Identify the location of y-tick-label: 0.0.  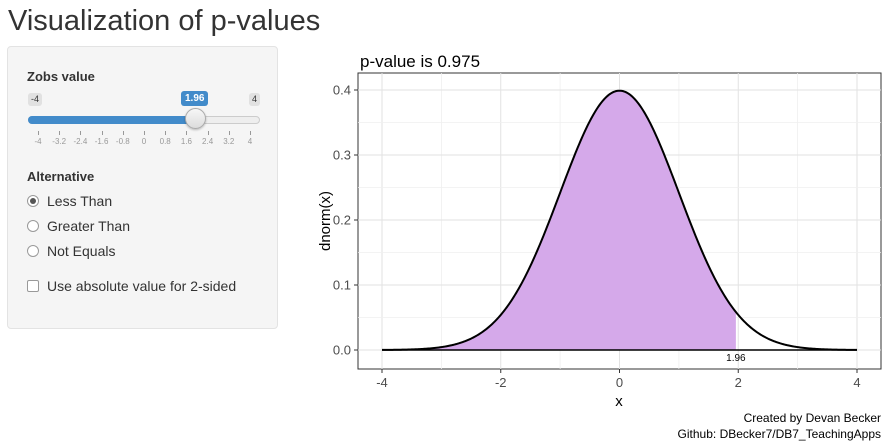
(342, 350).